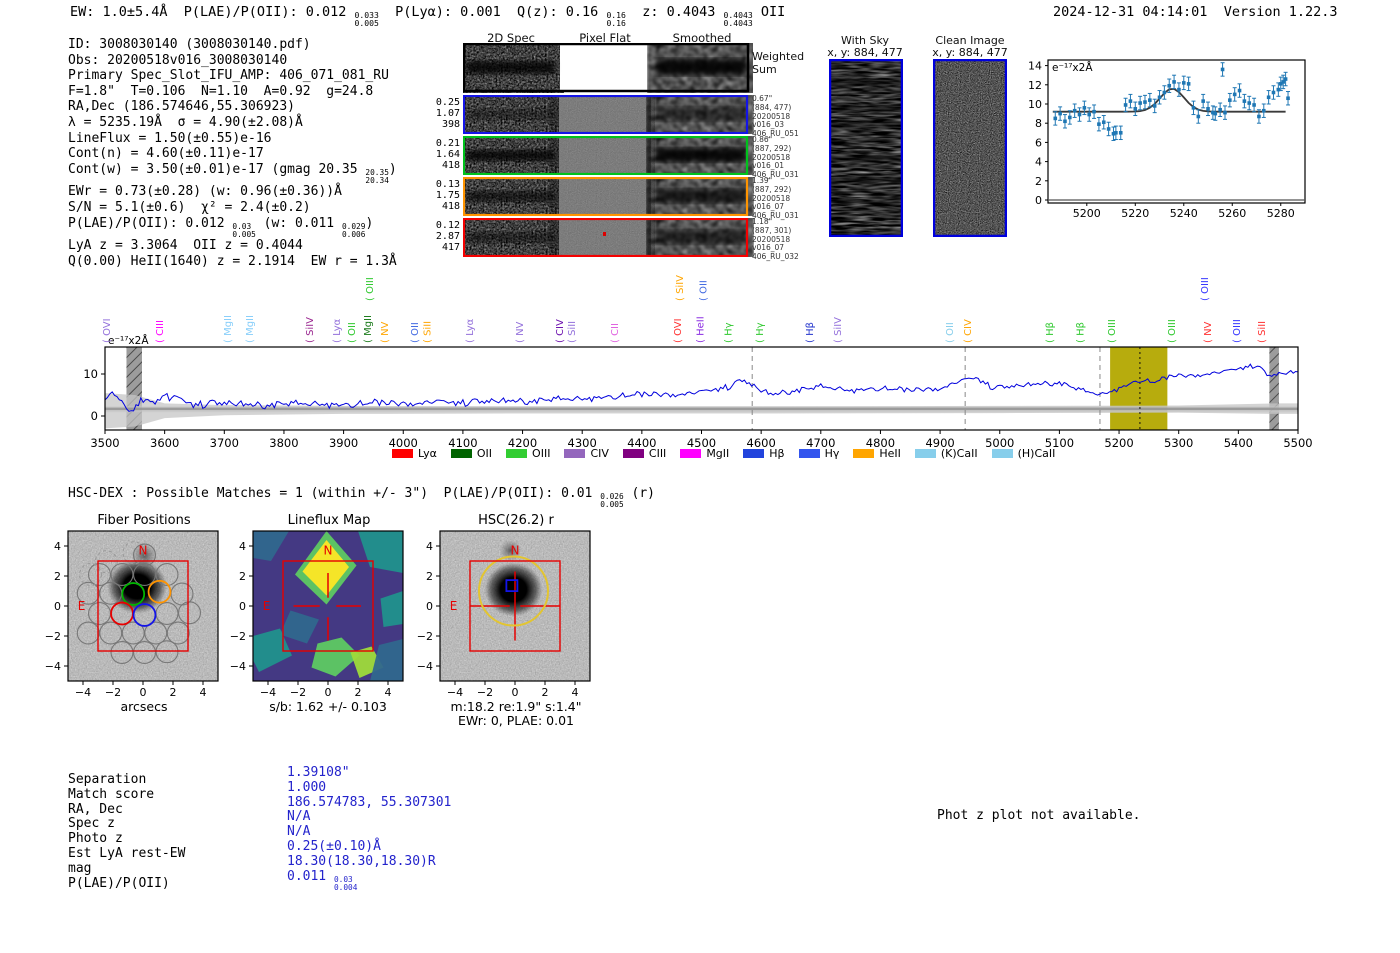 The height and width of the screenshot is (953, 1400). Describe the element at coordinates (939, 443) in the screenshot. I see `svg-text: 4900` at that location.